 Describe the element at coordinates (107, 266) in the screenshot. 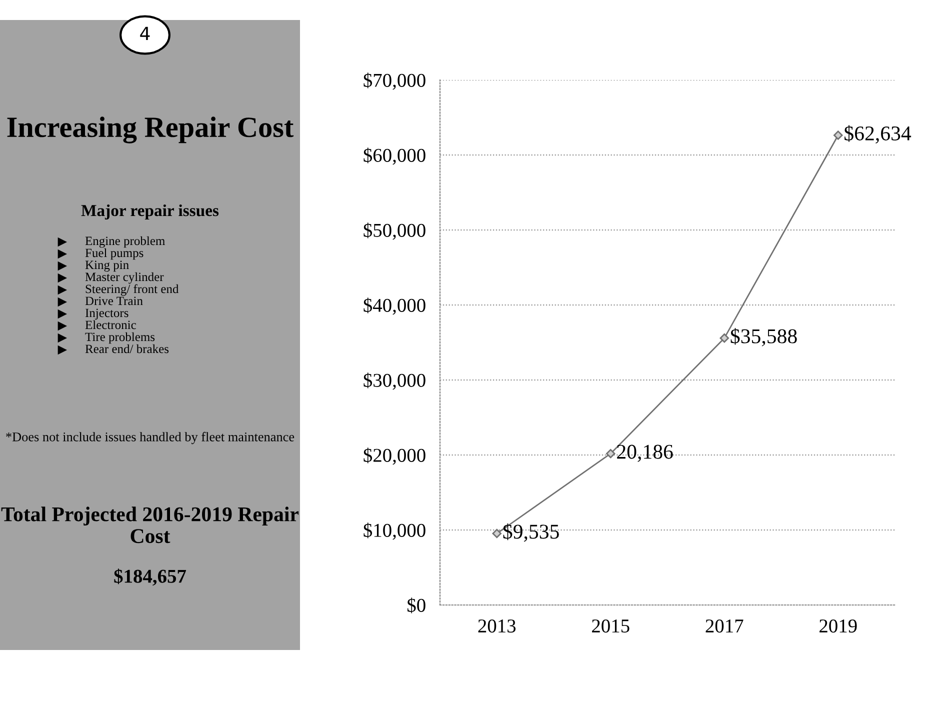

I see `text: King pin` at that location.